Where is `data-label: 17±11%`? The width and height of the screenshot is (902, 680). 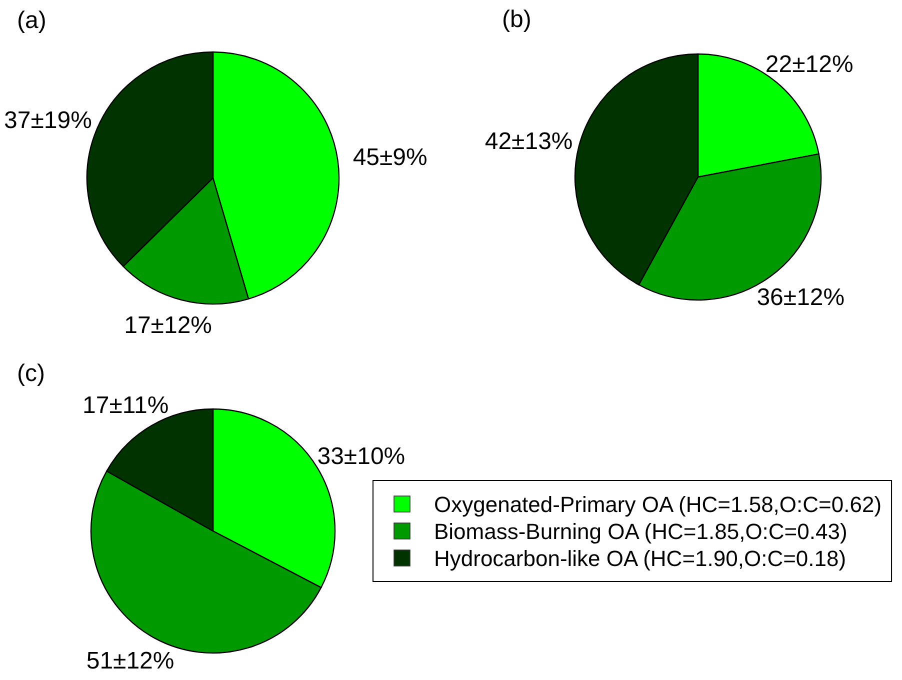 data-label: 17±11% is located at coordinates (125, 406).